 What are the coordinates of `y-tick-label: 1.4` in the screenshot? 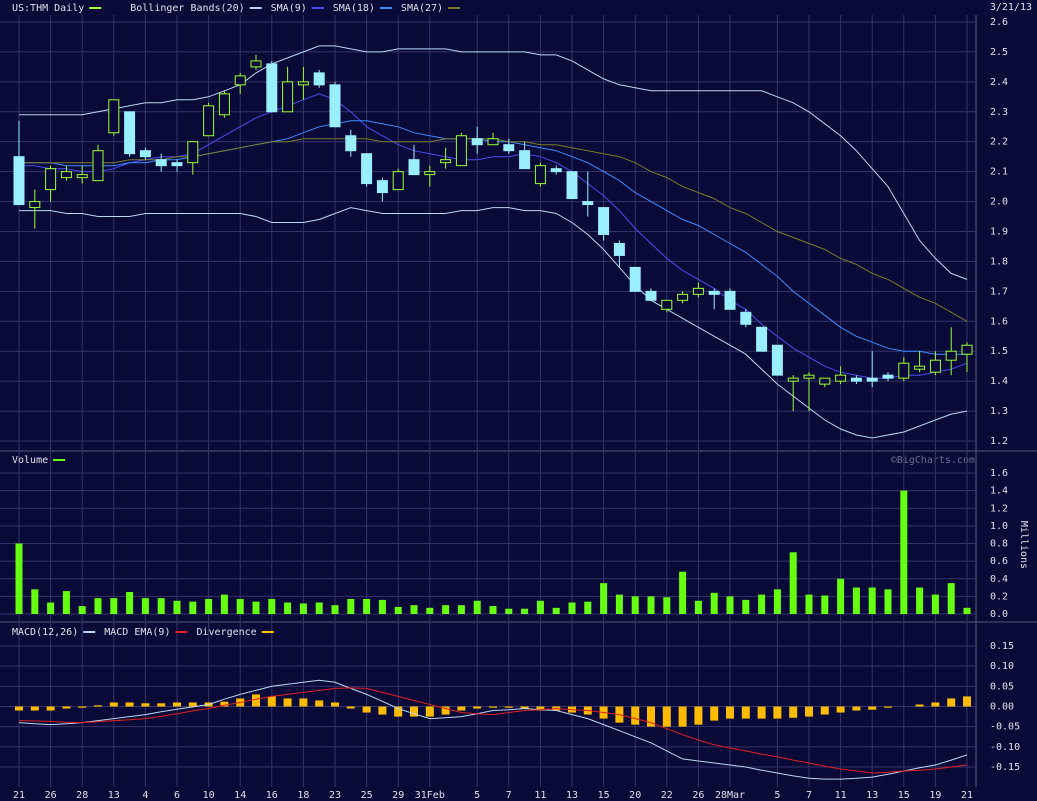 It's located at (999, 491).